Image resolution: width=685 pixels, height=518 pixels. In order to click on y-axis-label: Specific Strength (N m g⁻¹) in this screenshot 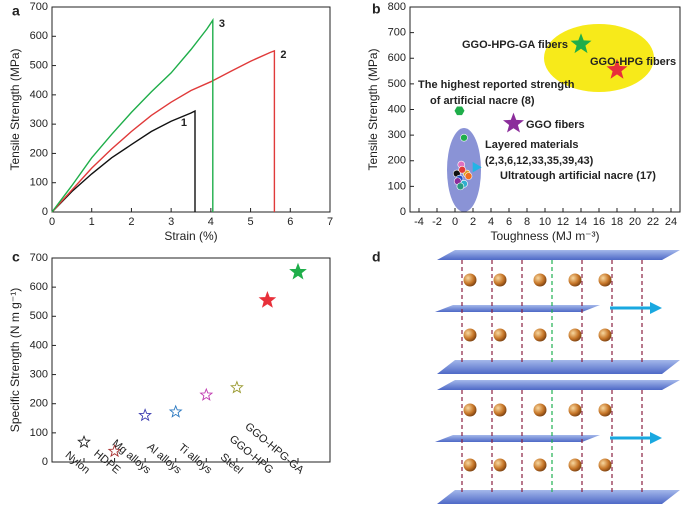, I will do `click(15, 360)`.